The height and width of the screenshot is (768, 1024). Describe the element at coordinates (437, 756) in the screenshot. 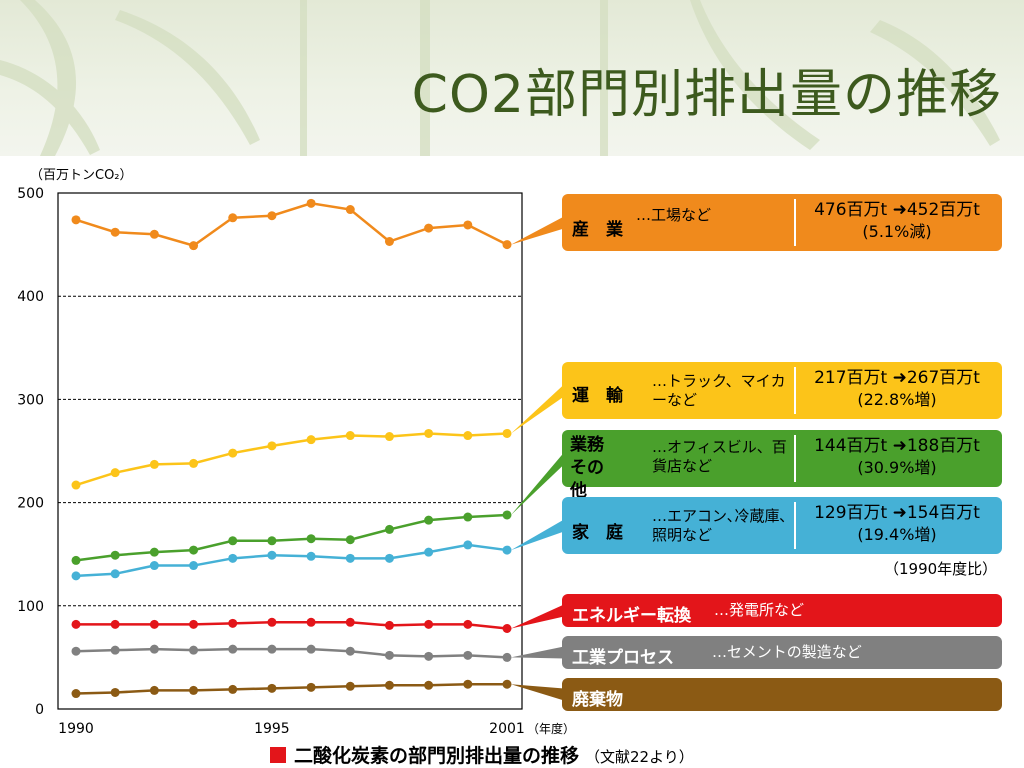

I see `caption-text: 二酸化炭素の部門別排出量の推移` at that location.